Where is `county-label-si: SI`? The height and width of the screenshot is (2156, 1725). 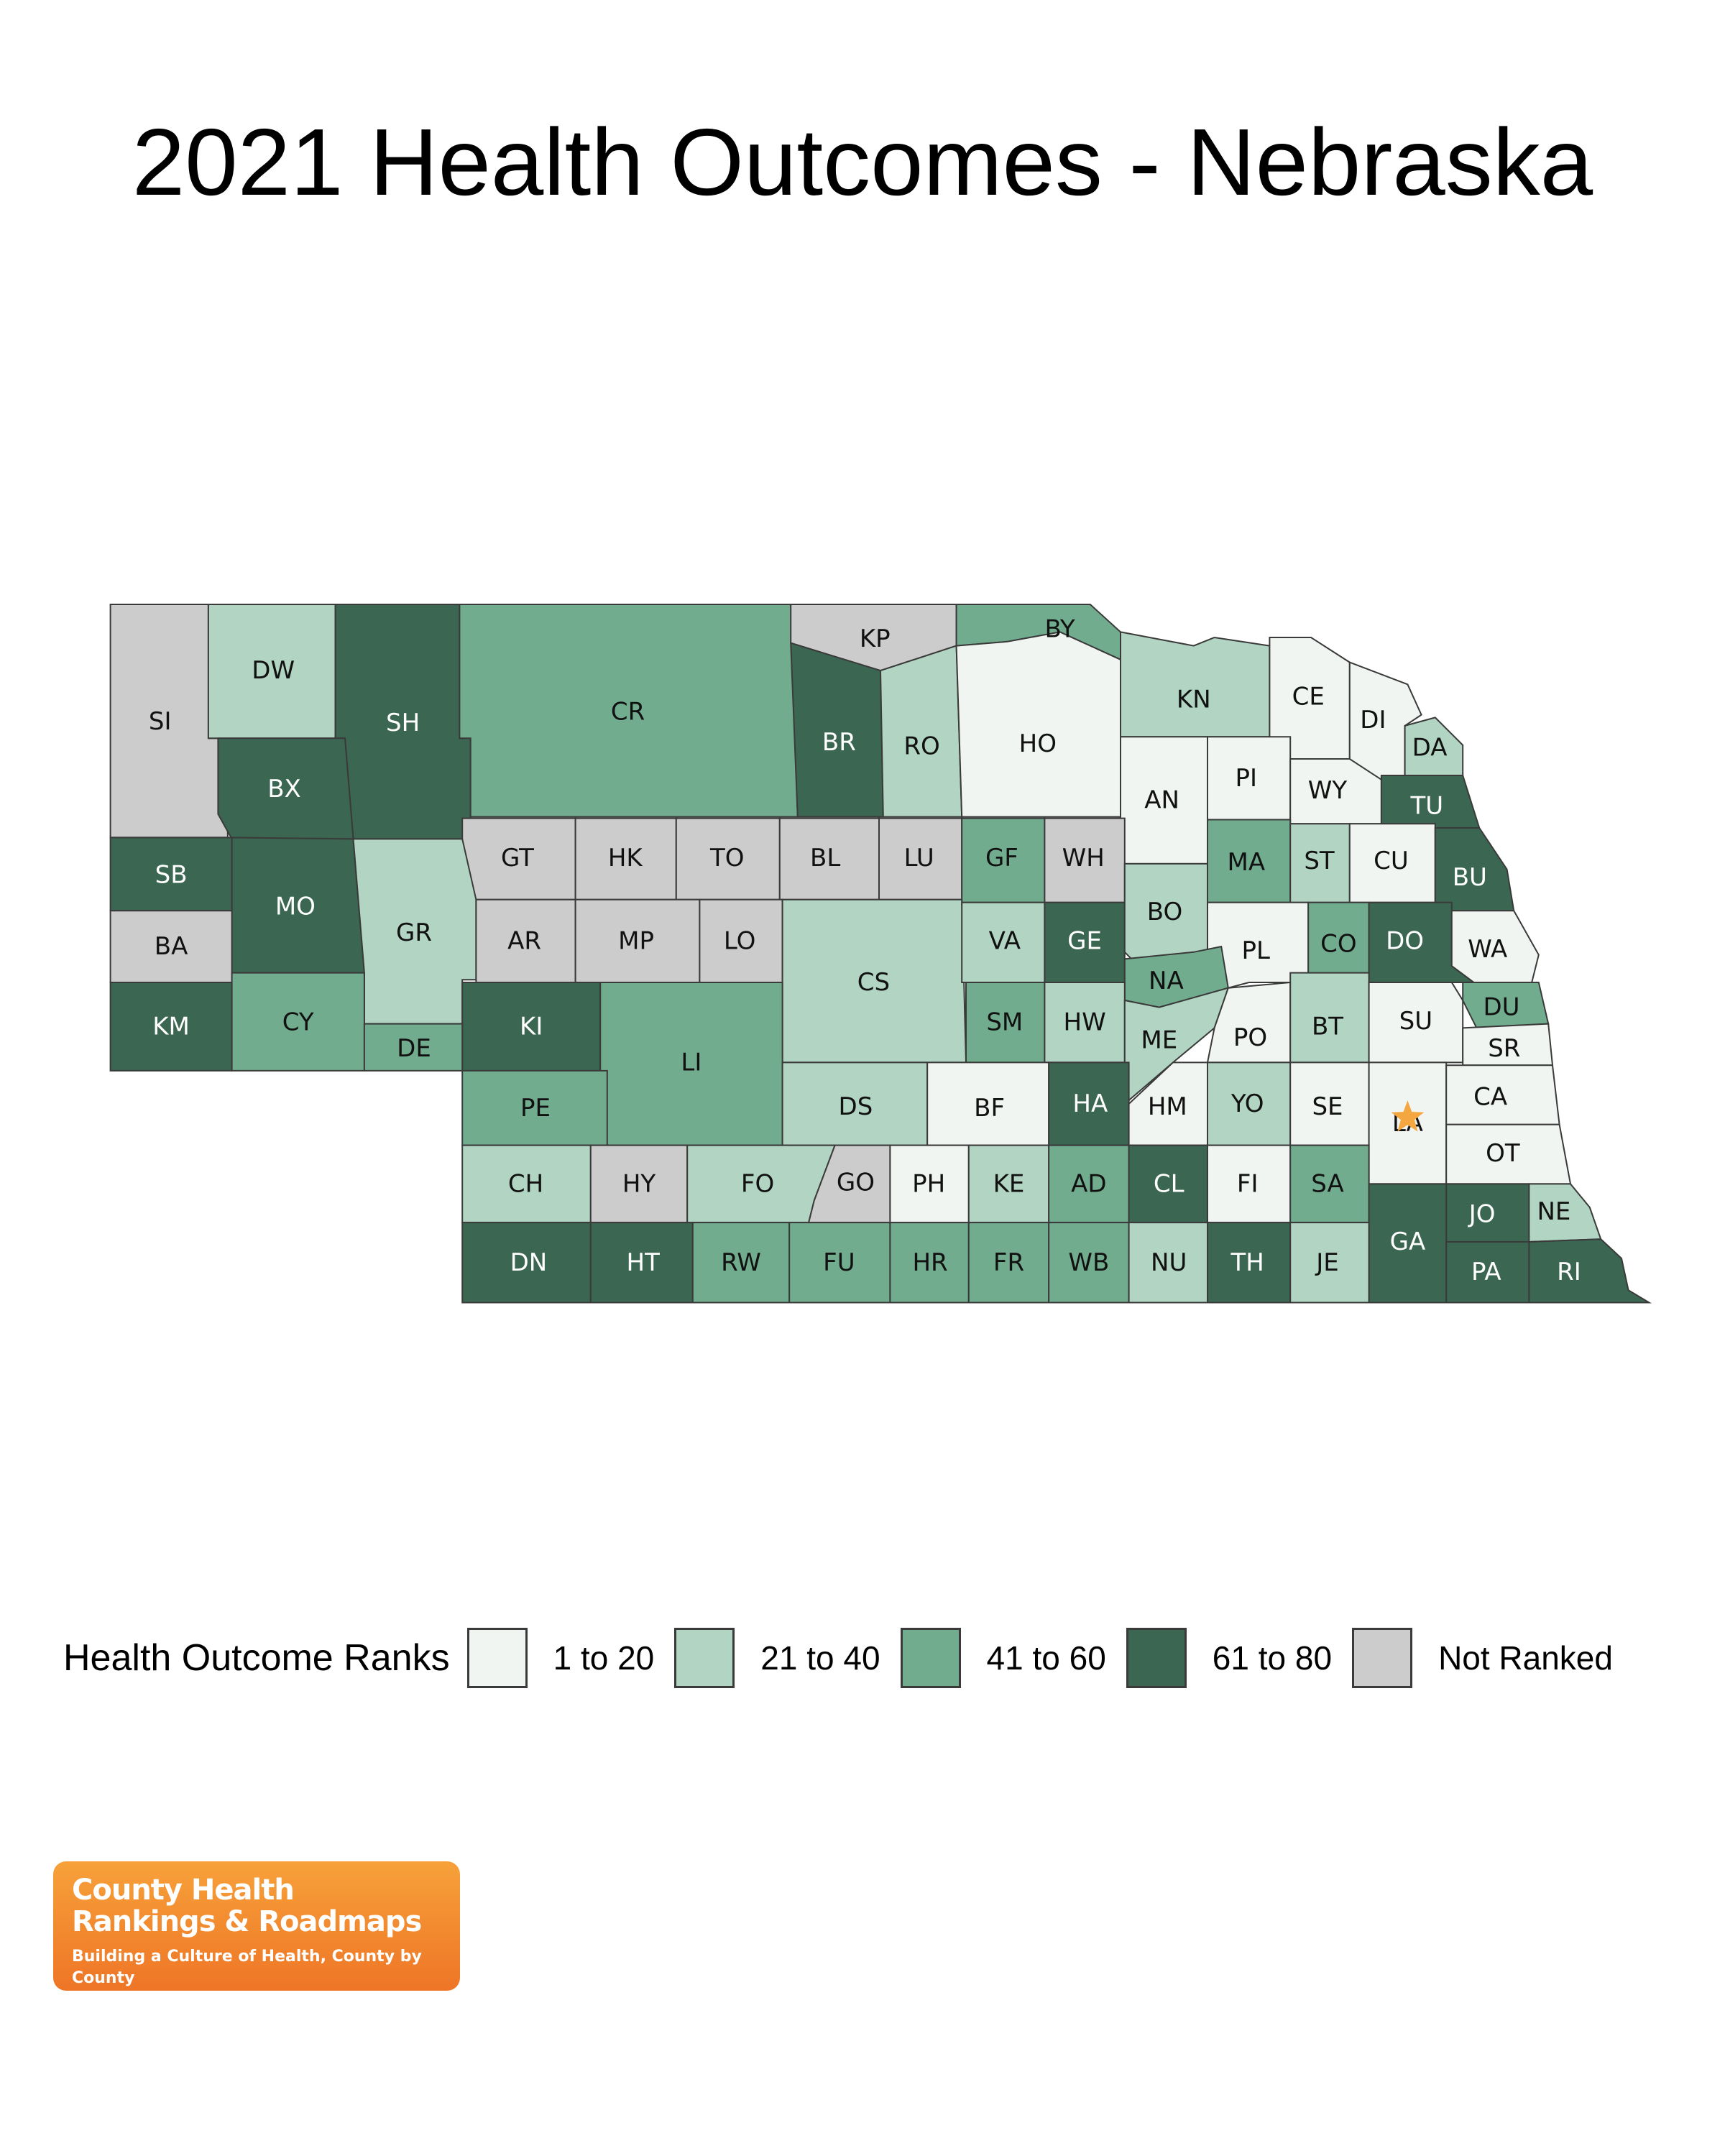
county-label-si: SI is located at coordinates (160, 721).